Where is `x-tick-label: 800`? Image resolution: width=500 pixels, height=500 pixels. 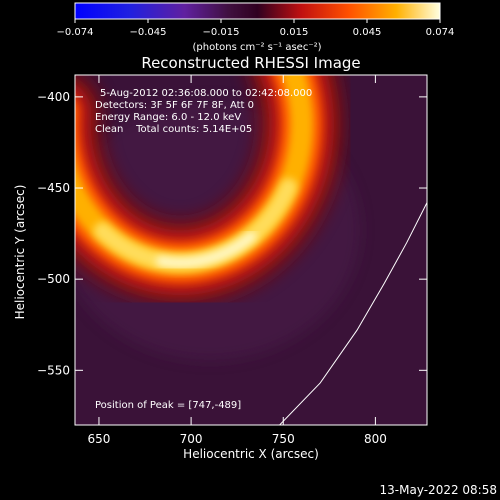 x-tick-label: 800 is located at coordinates (375, 439).